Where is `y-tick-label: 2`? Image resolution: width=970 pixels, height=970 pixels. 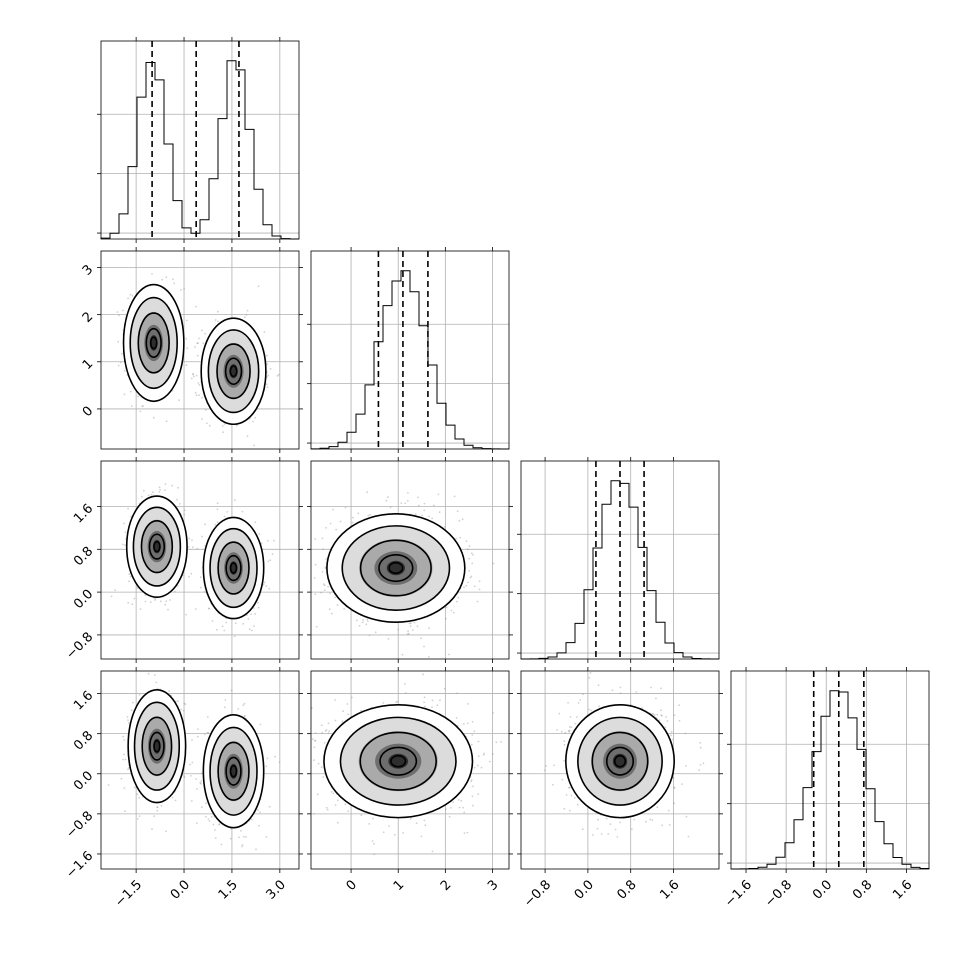
y-tick-label: 2 is located at coordinates (88, 317).